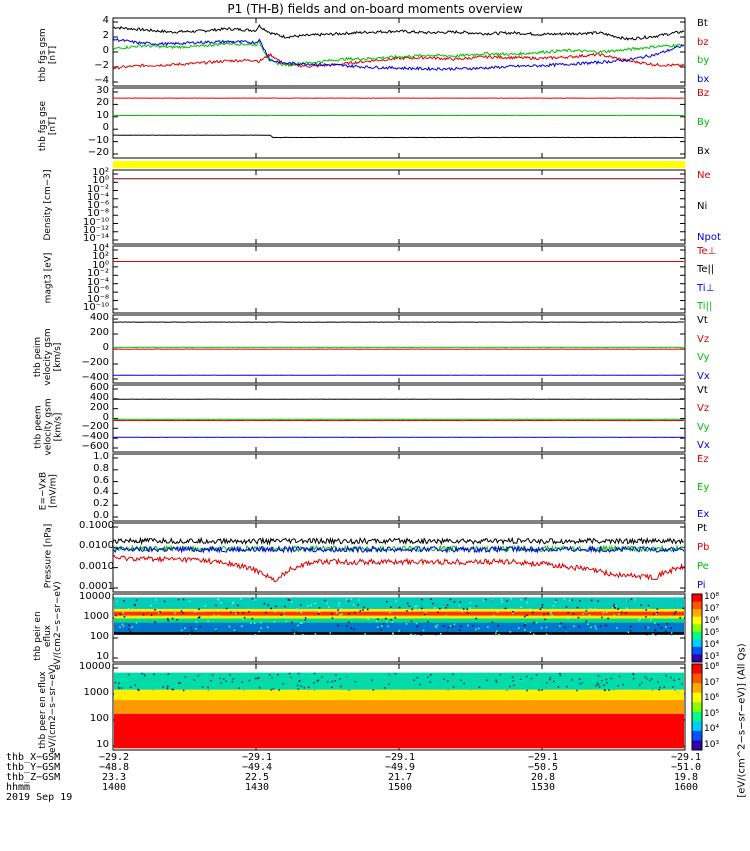  I want to click on colorbar-tick: 10³, so click(711, 657).